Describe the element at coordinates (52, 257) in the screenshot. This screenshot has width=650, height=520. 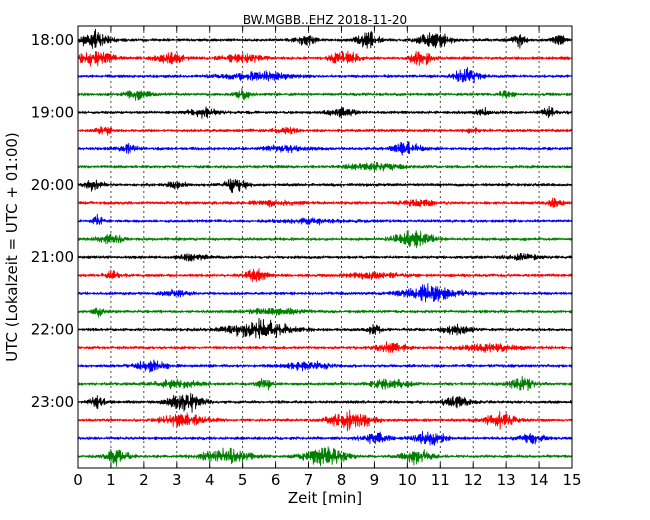
I see `y-tick-label: 21:00` at that location.